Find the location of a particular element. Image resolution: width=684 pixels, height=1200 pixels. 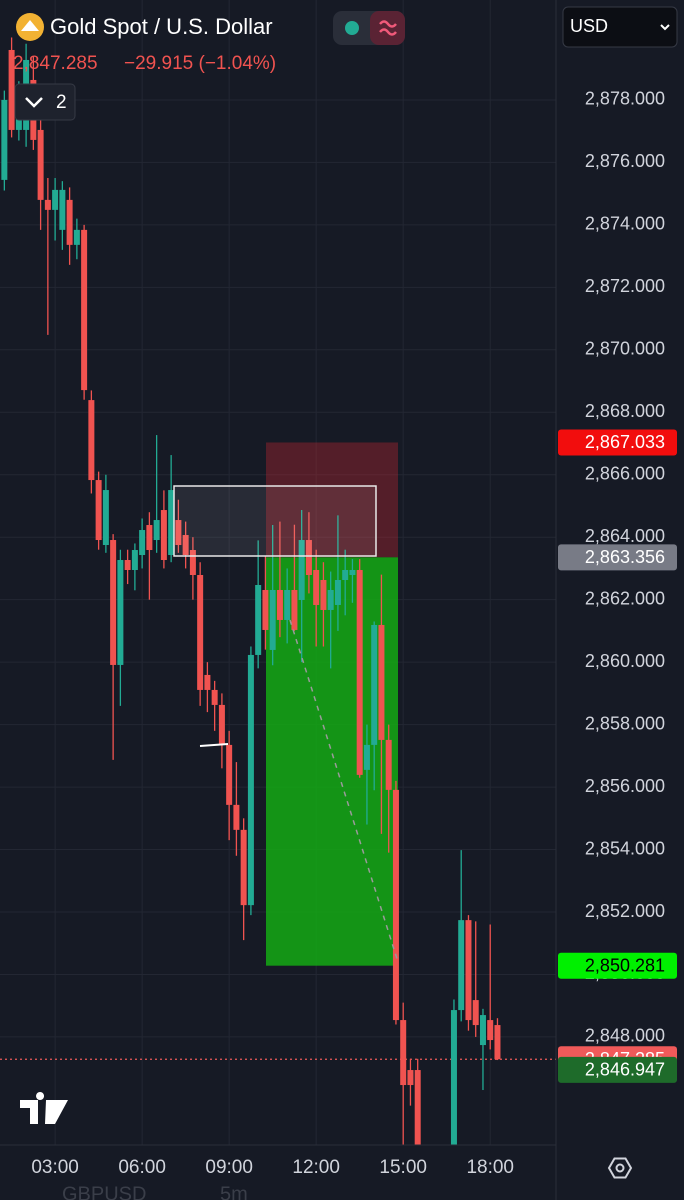

y-tick-label: 2,866.000 is located at coordinates (625, 473).